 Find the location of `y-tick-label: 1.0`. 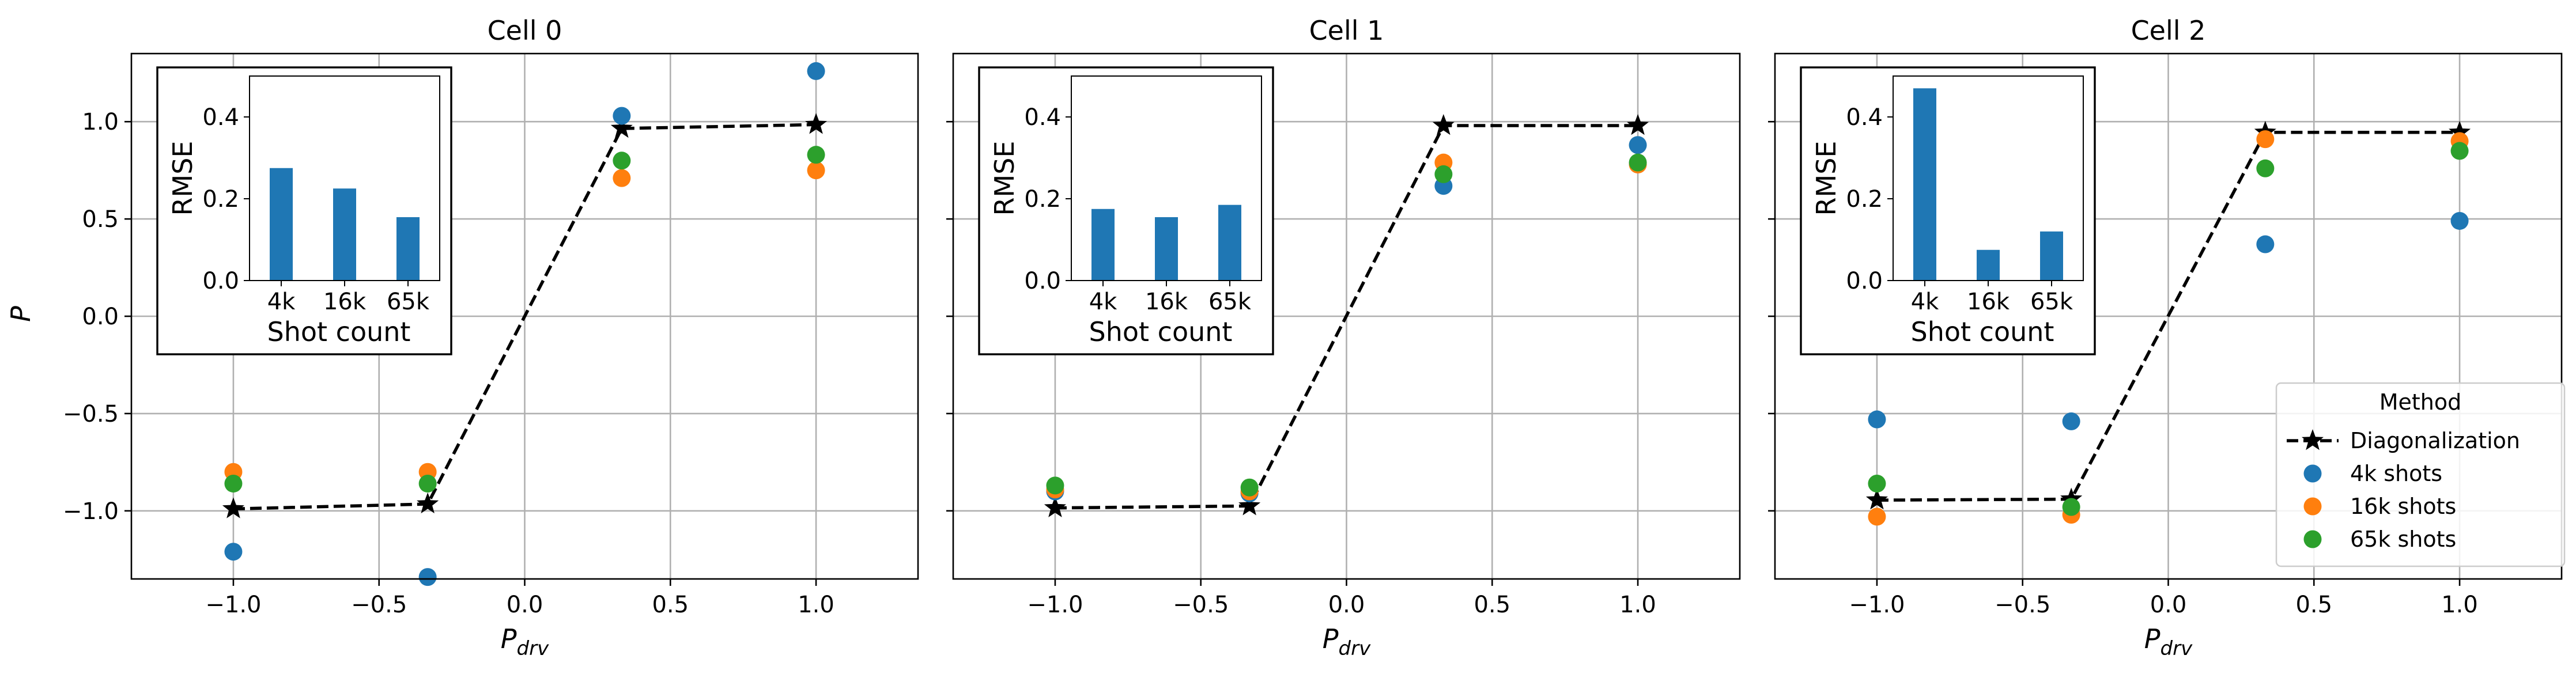

y-tick-label: 1.0 is located at coordinates (100, 122).